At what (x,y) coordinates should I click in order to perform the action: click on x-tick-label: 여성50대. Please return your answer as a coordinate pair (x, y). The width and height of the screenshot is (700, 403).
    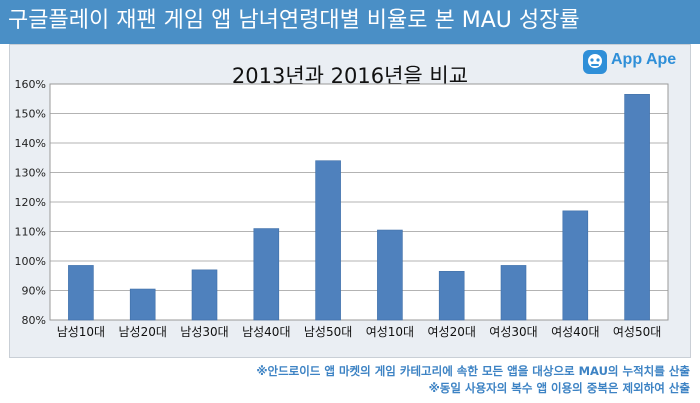
    Looking at the image, I should click on (637, 332).